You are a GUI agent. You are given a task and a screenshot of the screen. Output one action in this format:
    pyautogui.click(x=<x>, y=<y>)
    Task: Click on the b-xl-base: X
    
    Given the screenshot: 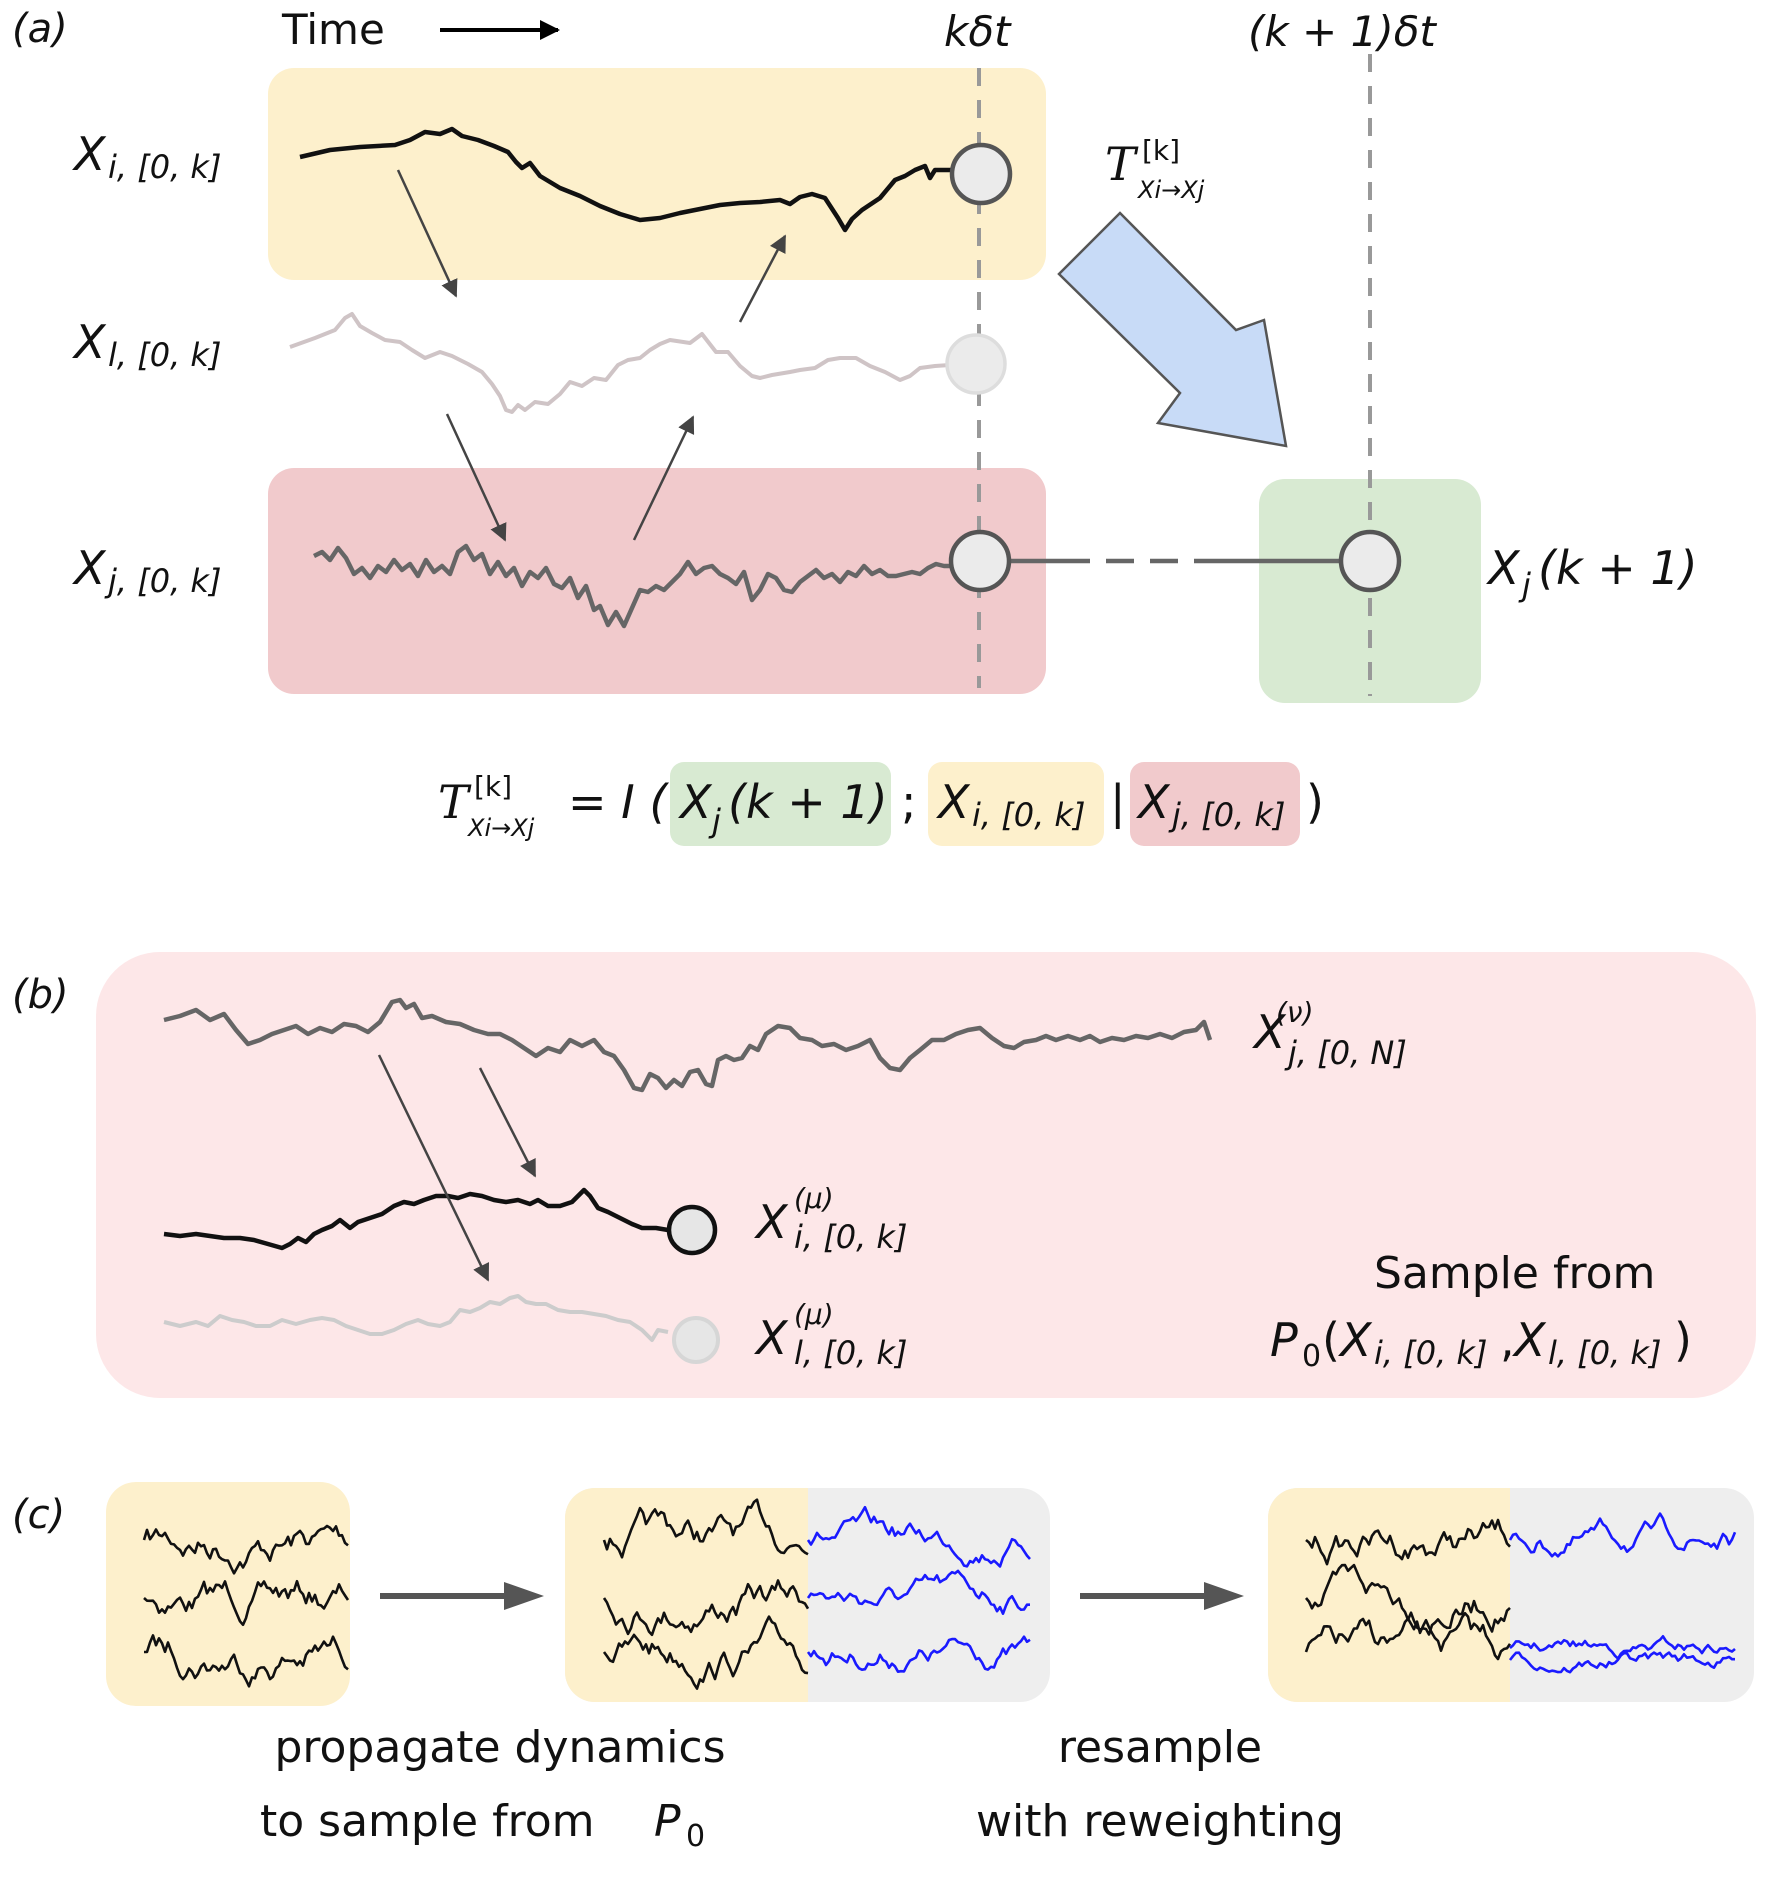 What is the action you would take?
    pyautogui.click(x=771, y=1338)
    